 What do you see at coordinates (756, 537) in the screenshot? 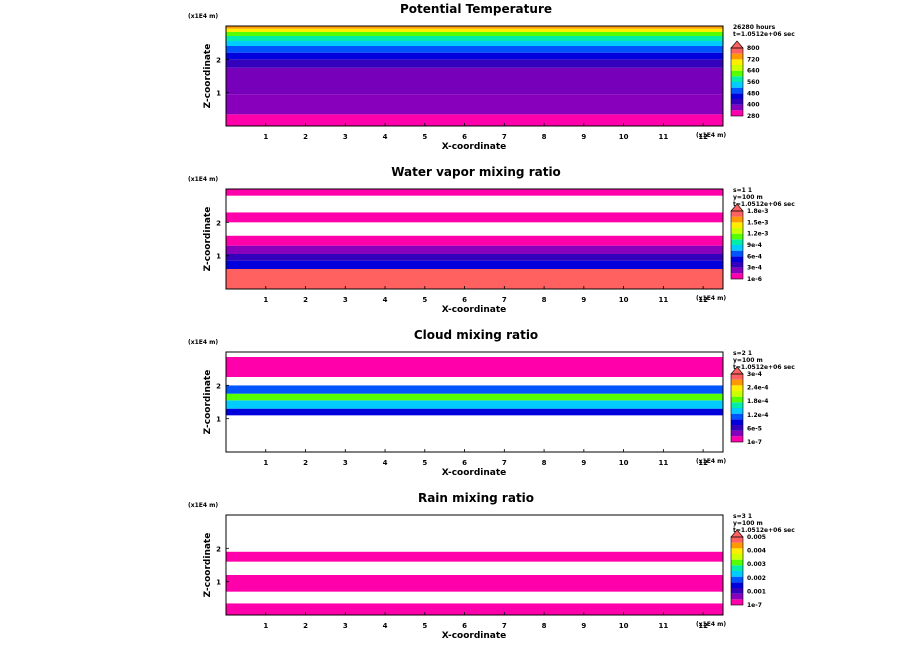
I see `colorbar-label: 0.005` at bounding box center [756, 537].